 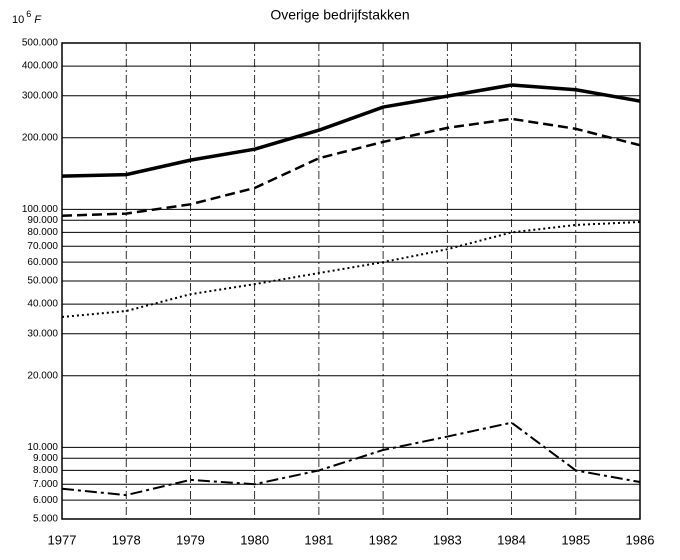 What do you see at coordinates (45, 519) in the screenshot?
I see `y-tick-label: 5.000` at bounding box center [45, 519].